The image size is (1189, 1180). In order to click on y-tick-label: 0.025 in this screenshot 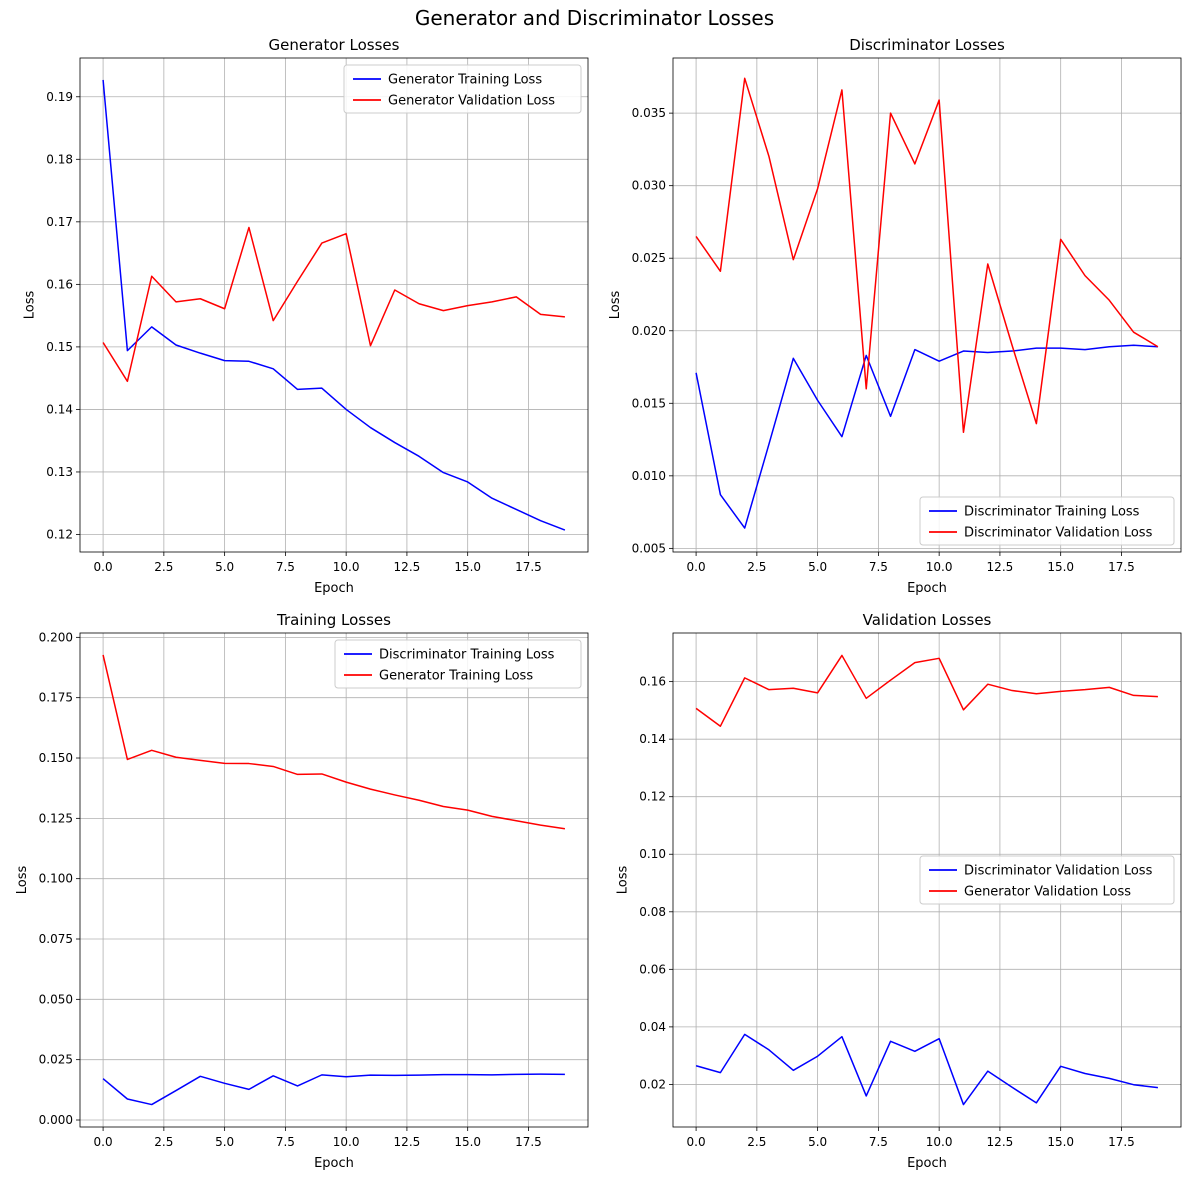, I will do `click(56, 1060)`.